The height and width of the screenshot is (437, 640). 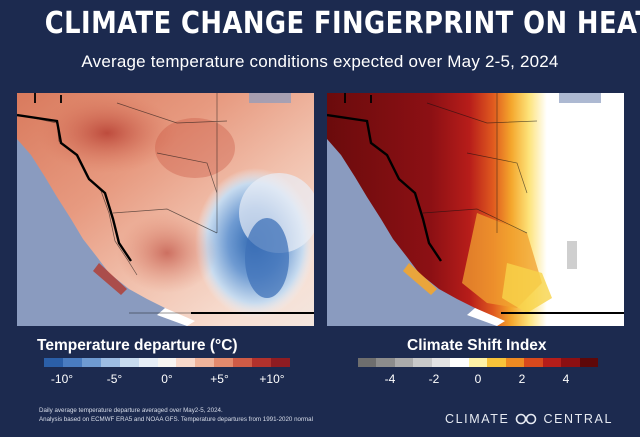 I want to click on csi-tick-label: 4, so click(x=566, y=379).